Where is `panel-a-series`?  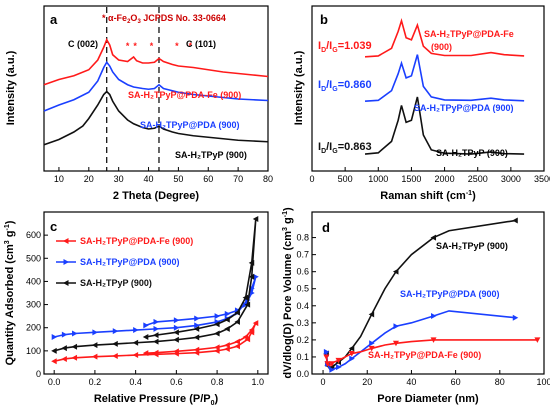
panel-a-series is located at coordinates (156, 91).